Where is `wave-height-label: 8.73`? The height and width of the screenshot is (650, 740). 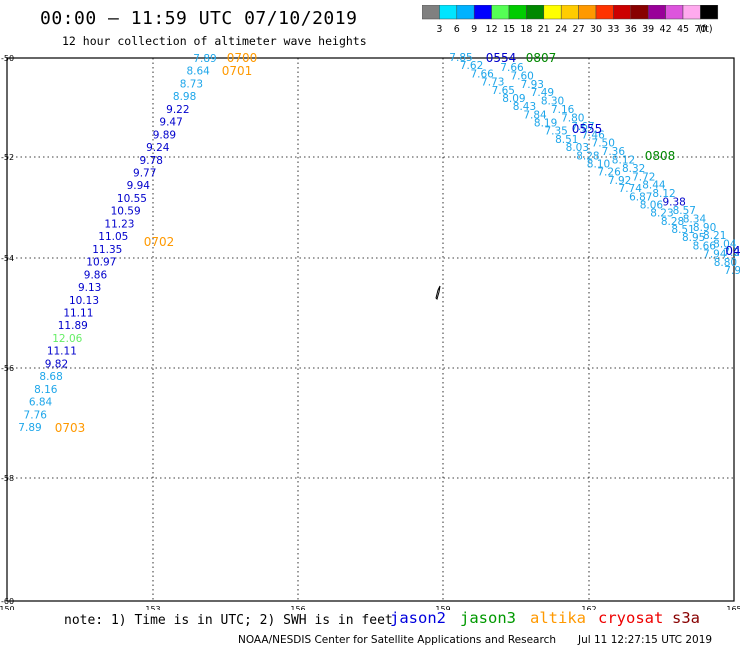
wave-height-label: 8.73 is located at coordinates (191, 84).